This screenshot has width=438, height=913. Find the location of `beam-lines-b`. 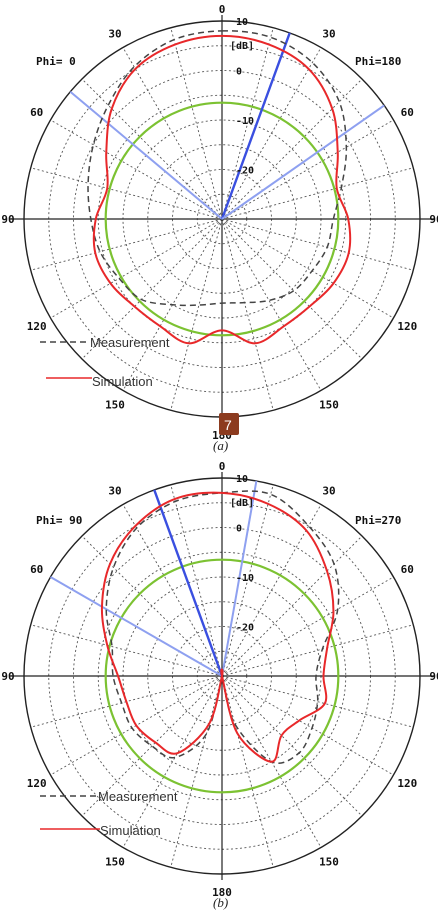

beam-lines-b is located at coordinates (154, 578).